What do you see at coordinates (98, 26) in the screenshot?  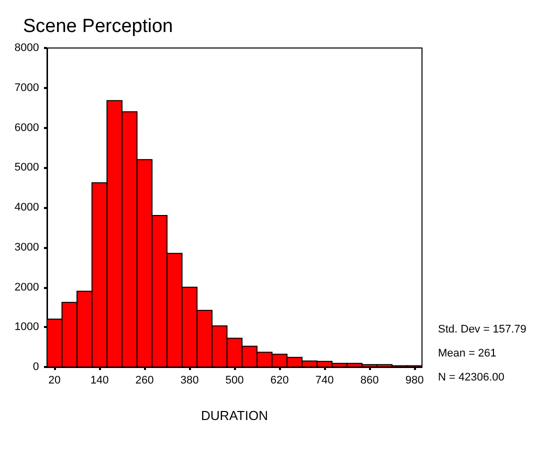 I see `chart-title: Scene Perception` at bounding box center [98, 26].